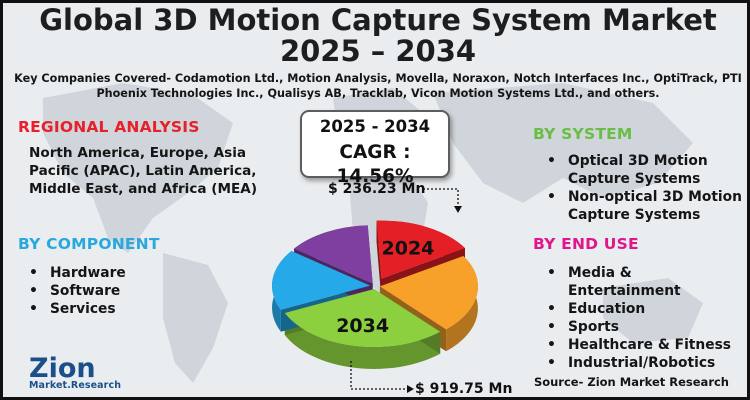  Describe the element at coordinates (408, 249) in the screenshot. I see `pie-label-2024: 2024` at that location.